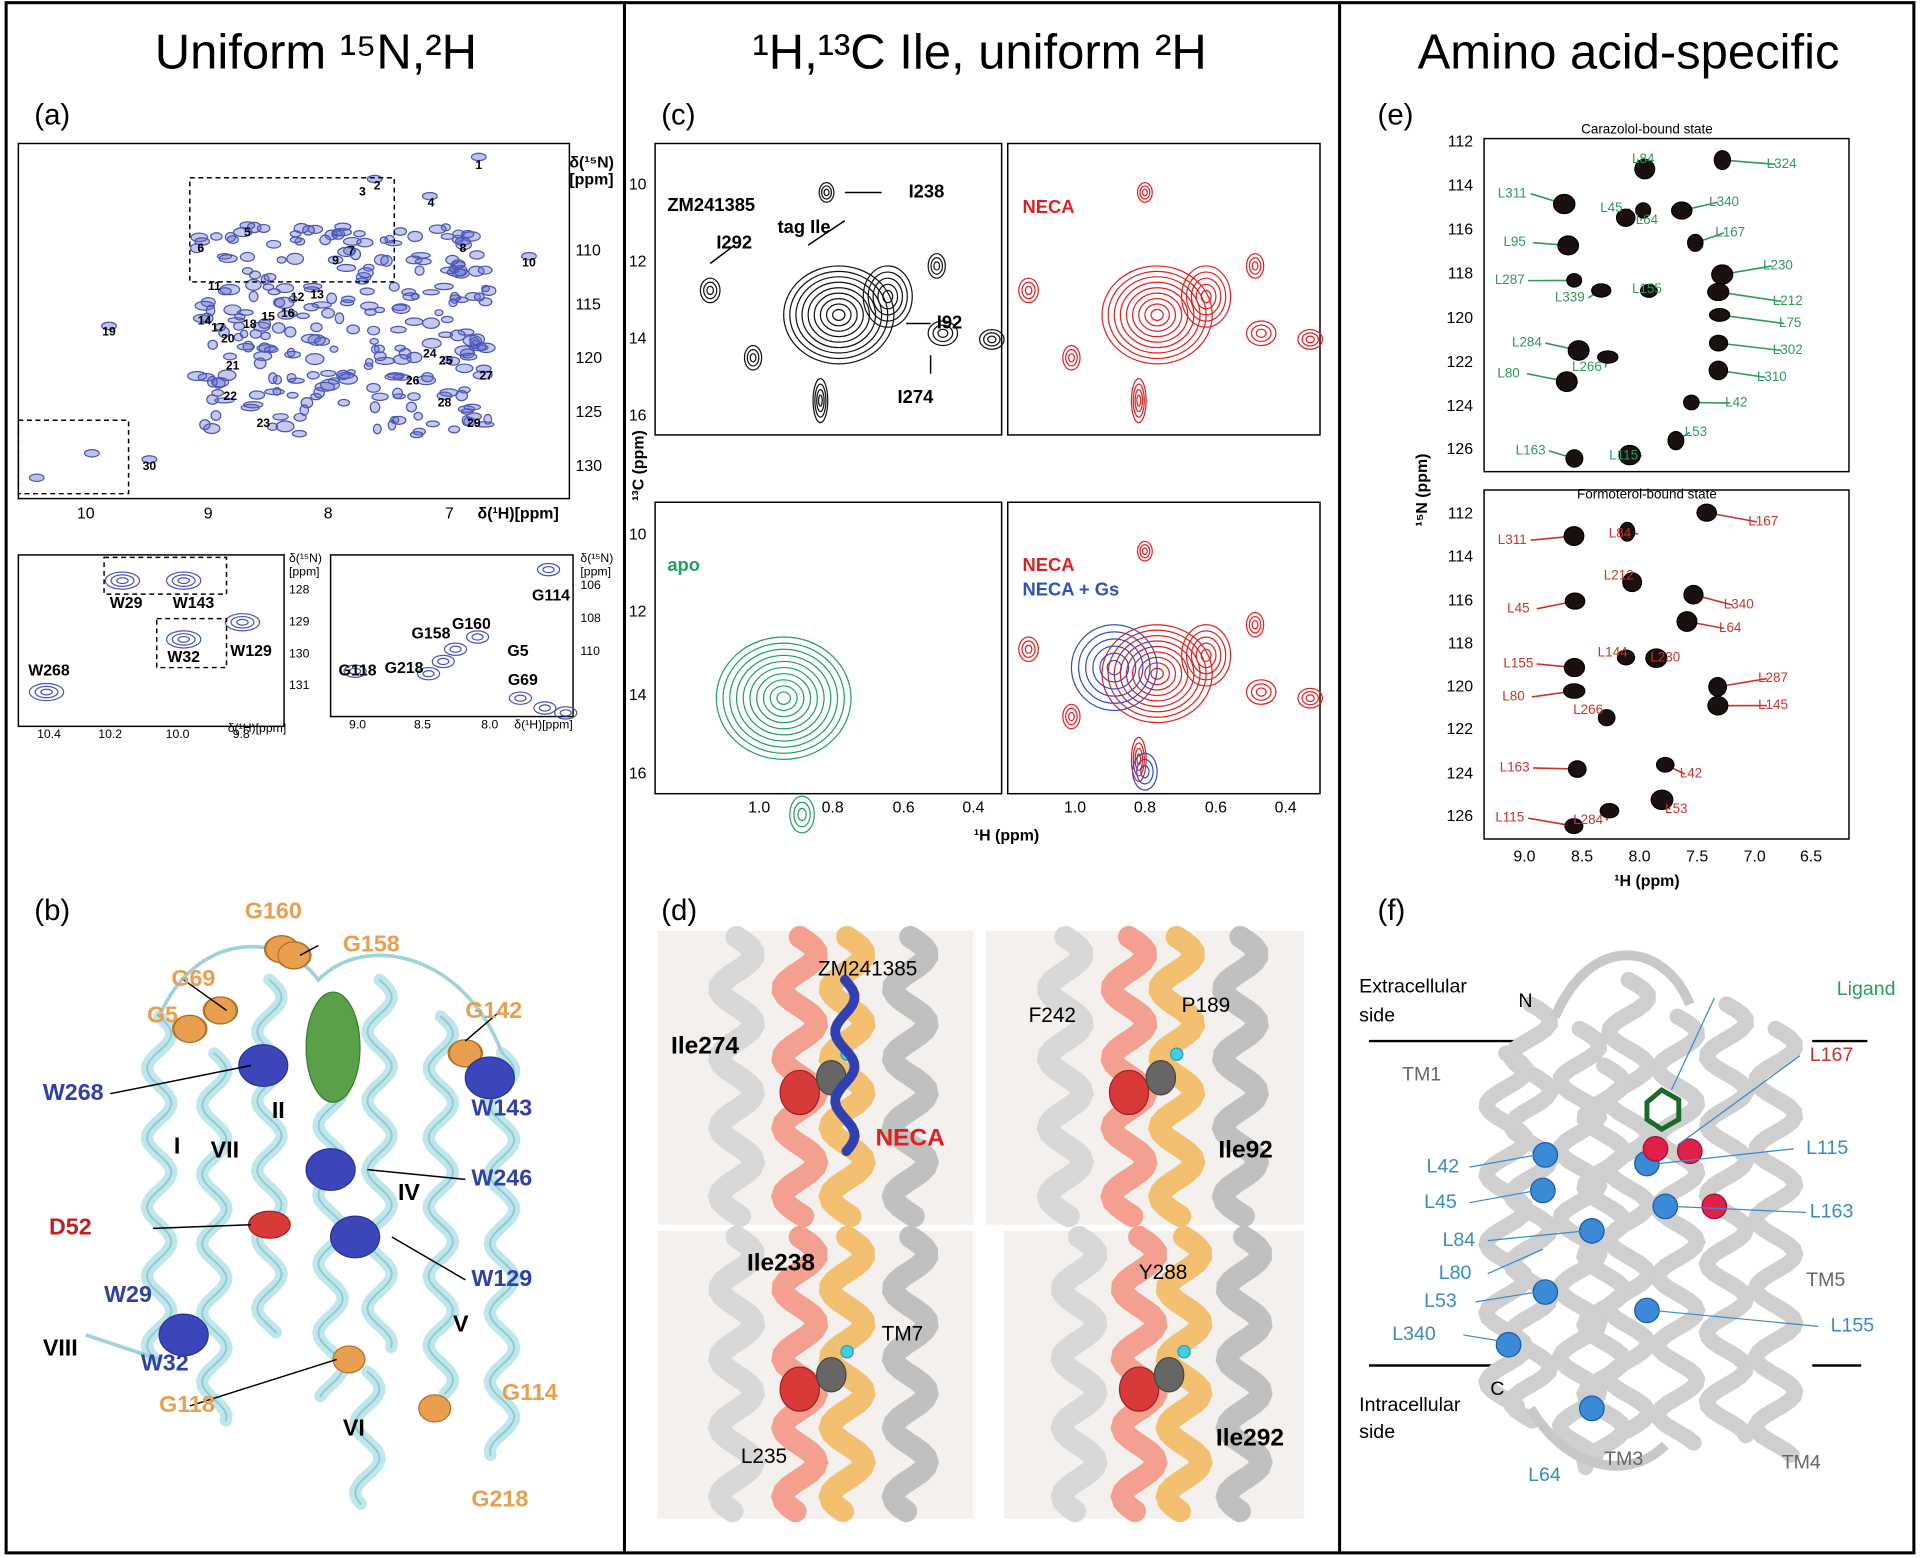  What do you see at coordinates (1461, 644) in the screenshot?
I see `label: 118` at bounding box center [1461, 644].